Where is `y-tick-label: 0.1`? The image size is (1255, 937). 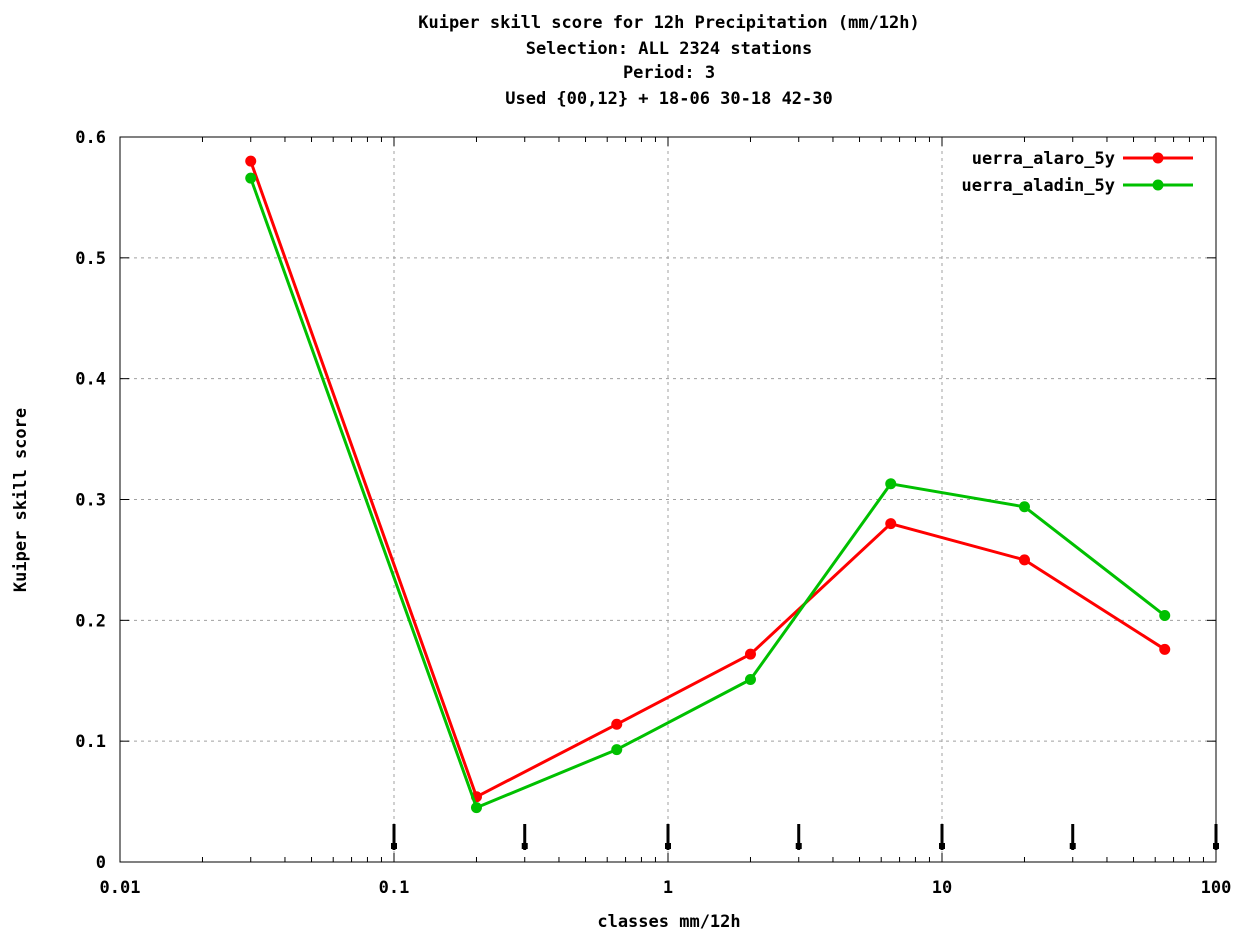 y-tick-label: 0.1 is located at coordinates (90, 742).